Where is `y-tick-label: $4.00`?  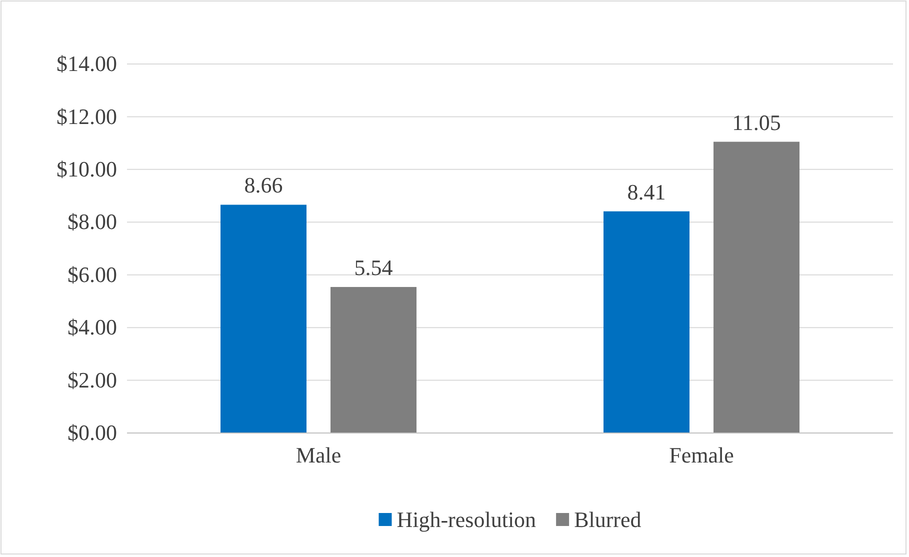
y-tick-label: $4.00 is located at coordinates (92, 327).